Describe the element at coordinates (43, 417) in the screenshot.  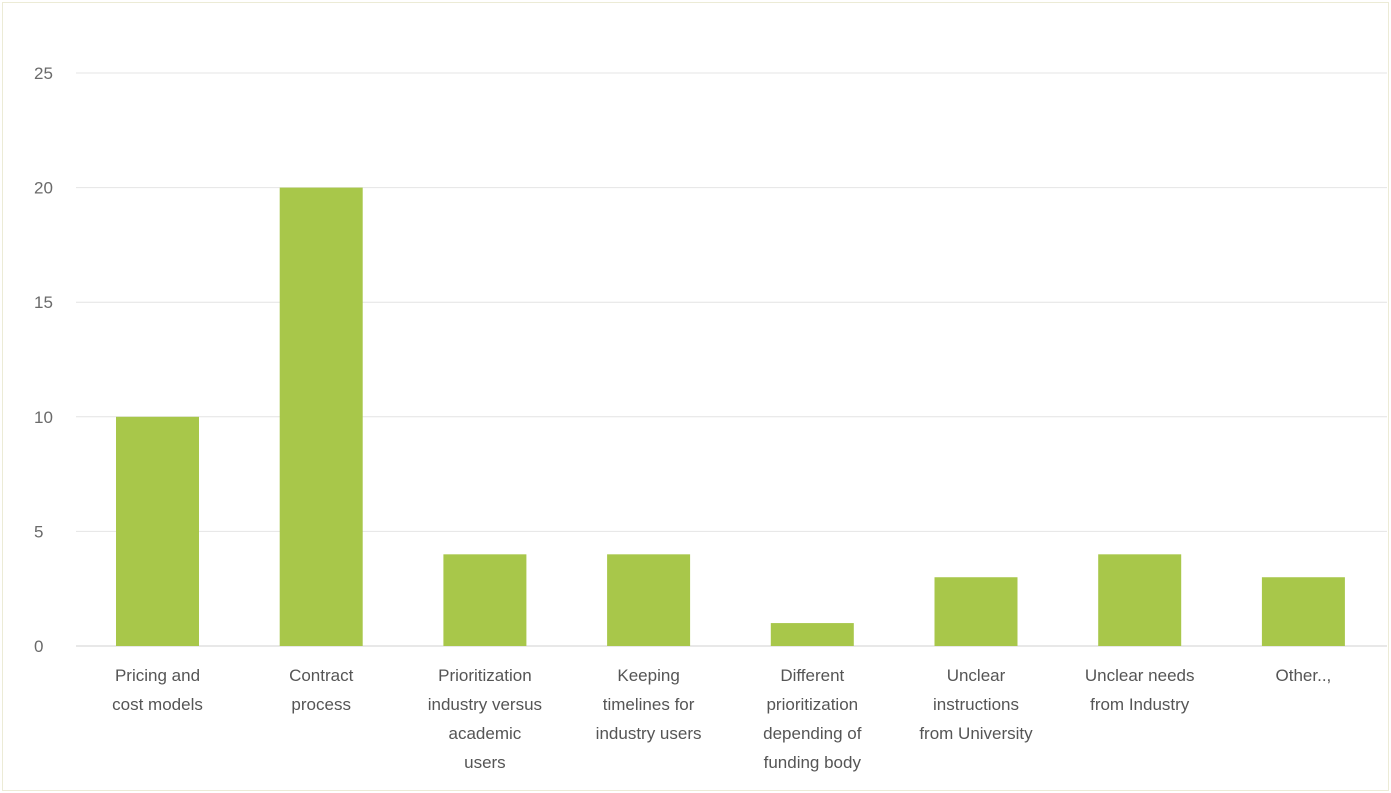
I see `y-tick-label: 10` at that location.